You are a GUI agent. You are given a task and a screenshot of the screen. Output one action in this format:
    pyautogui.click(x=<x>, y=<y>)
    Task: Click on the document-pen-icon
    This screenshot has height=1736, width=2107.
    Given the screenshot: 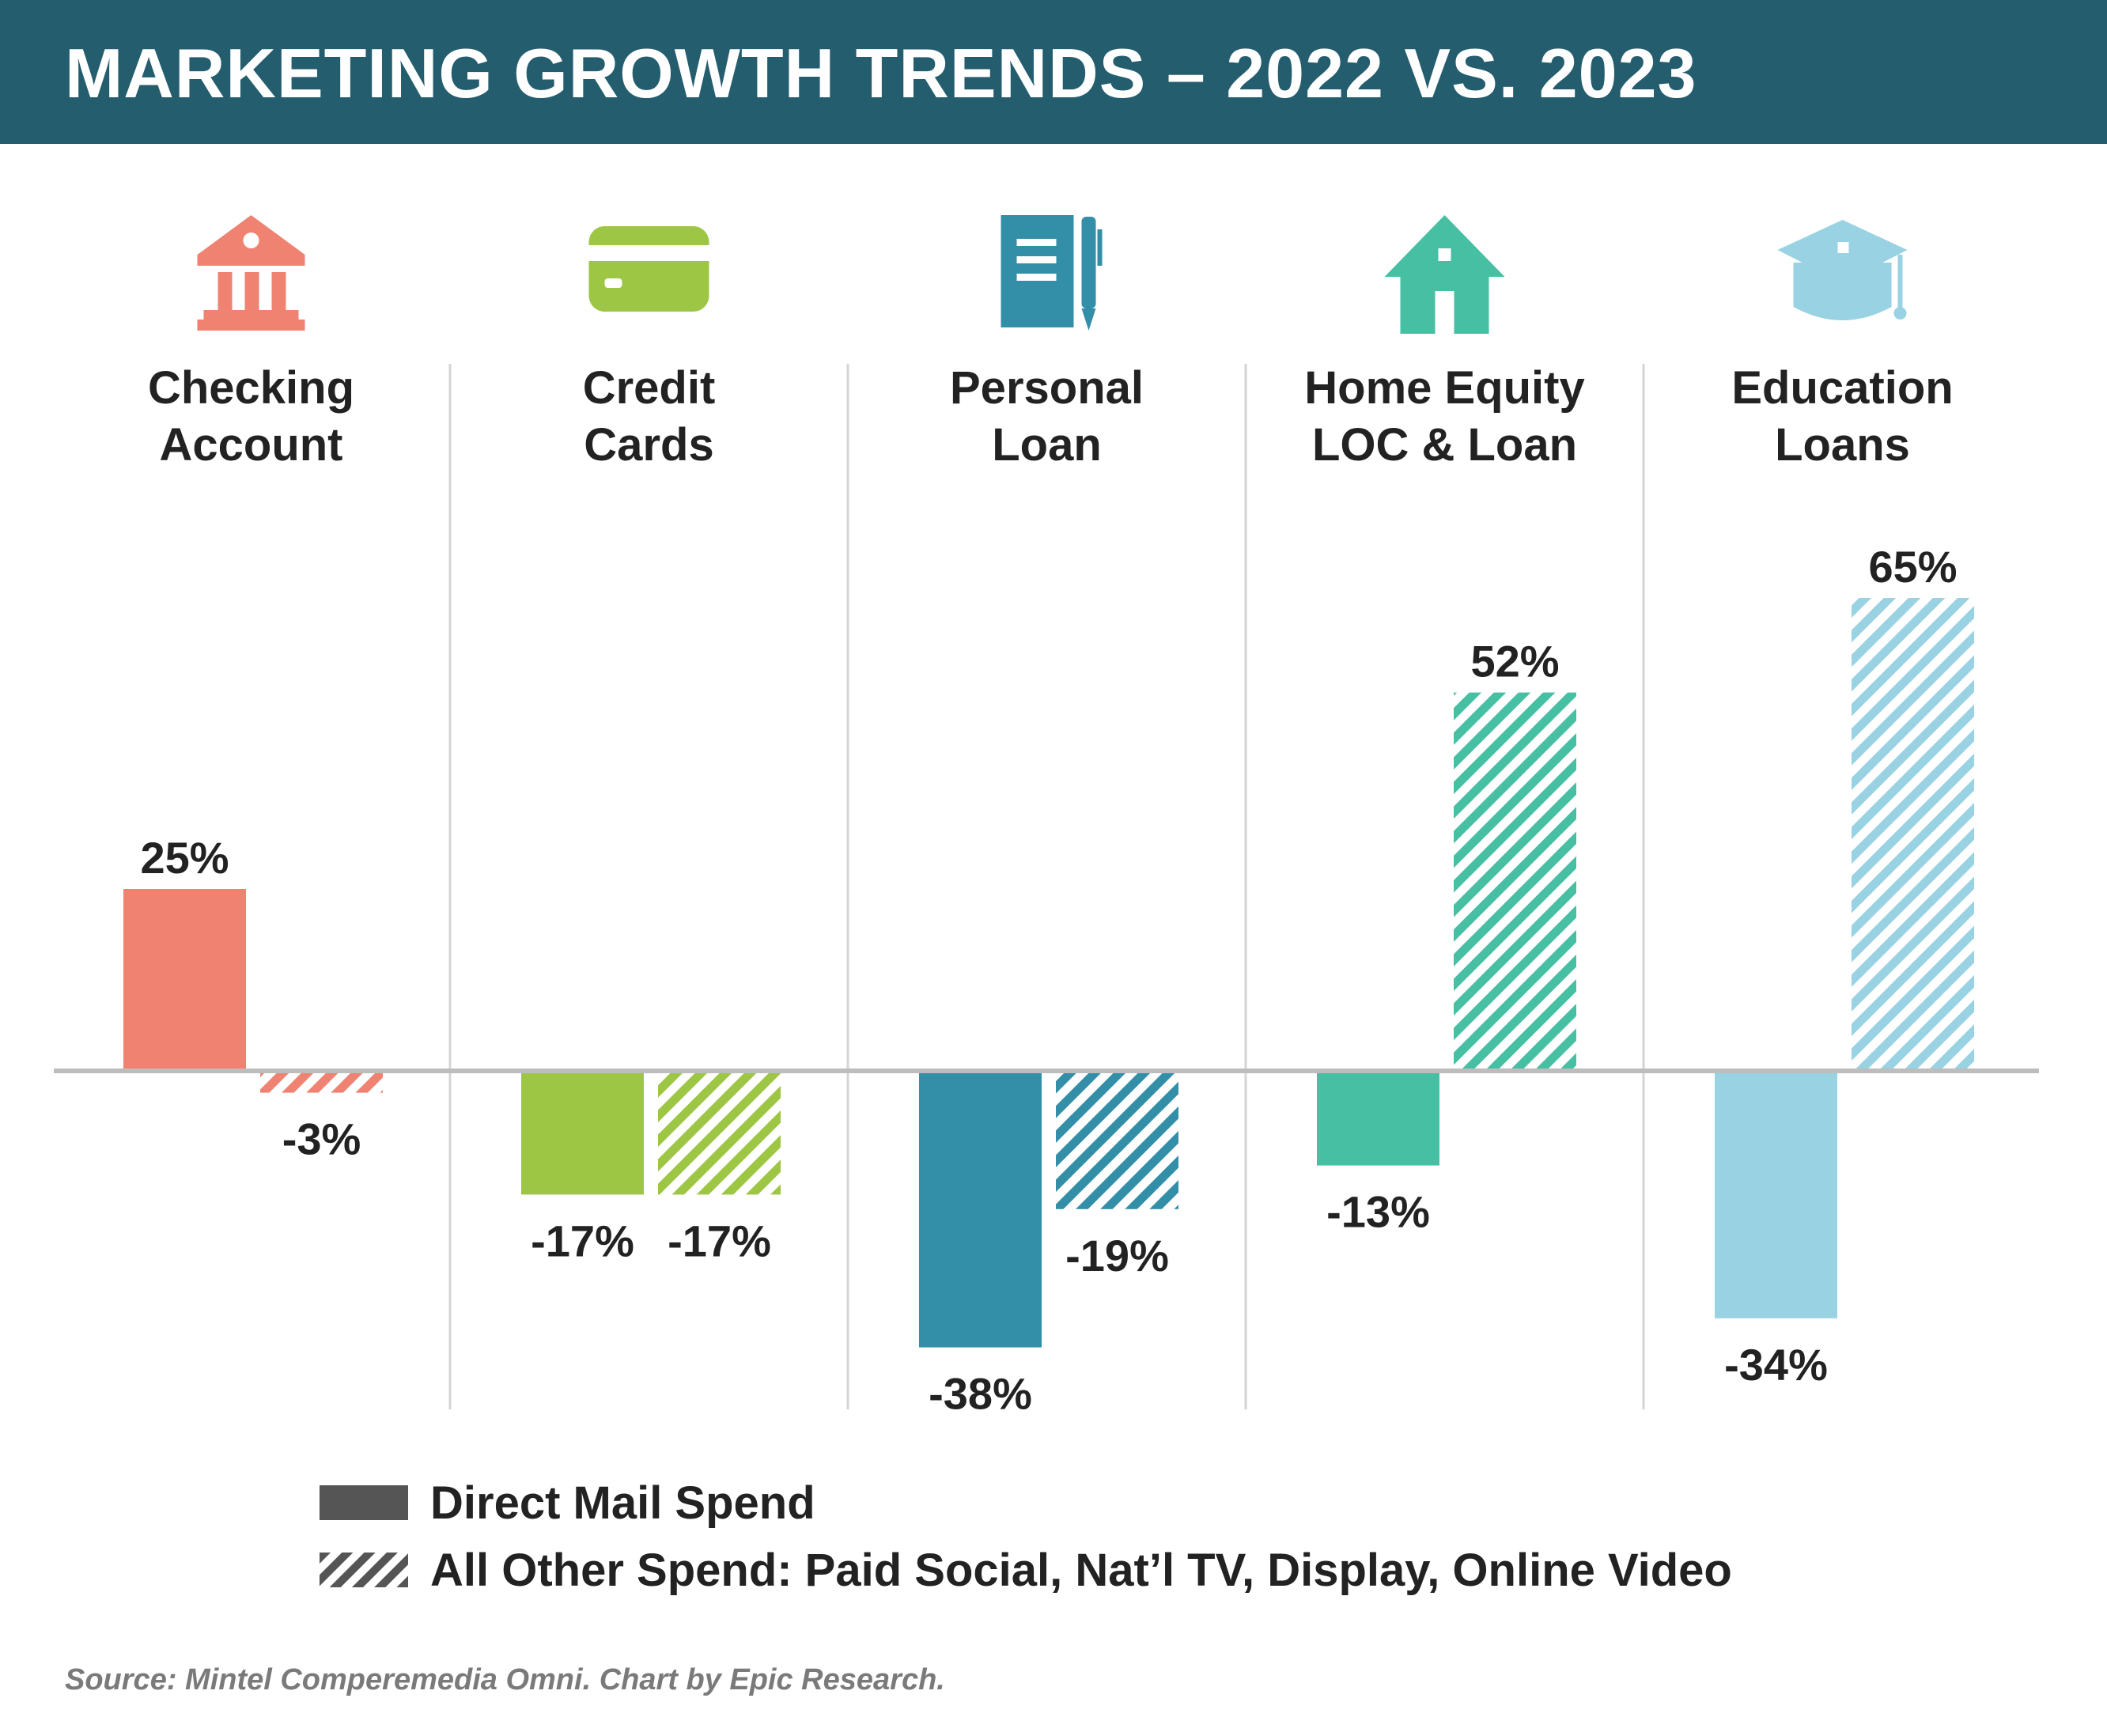 What is the action you would take?
    pyautogui.click(x=1052, y=273)
    